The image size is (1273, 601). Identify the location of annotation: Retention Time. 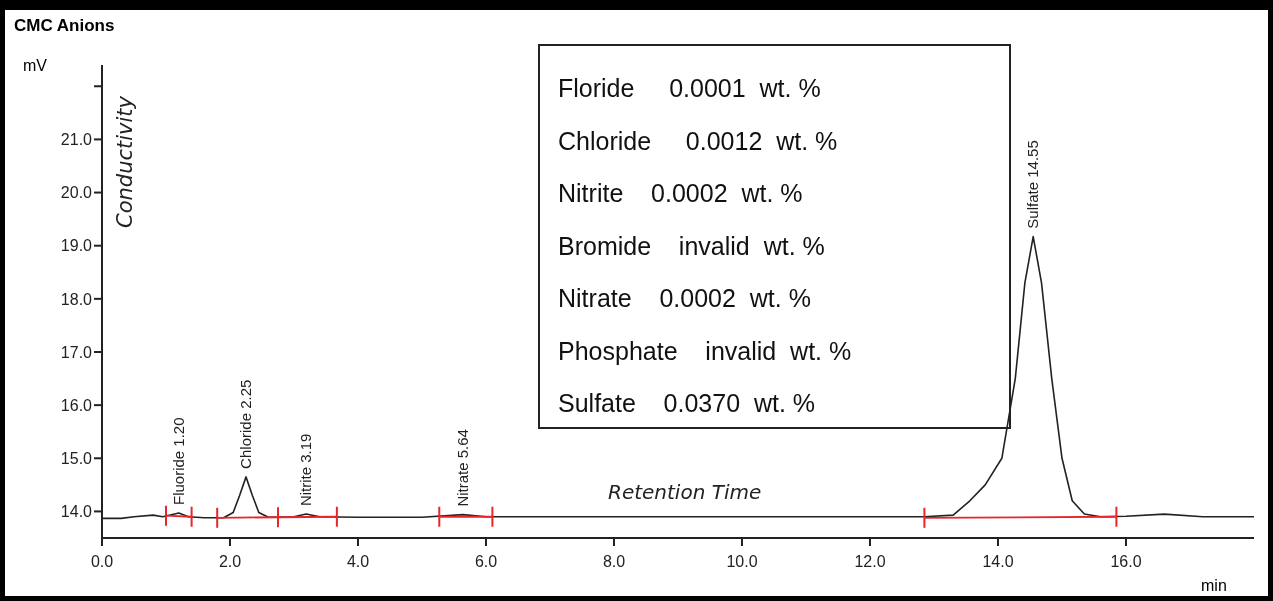
(685, 492).